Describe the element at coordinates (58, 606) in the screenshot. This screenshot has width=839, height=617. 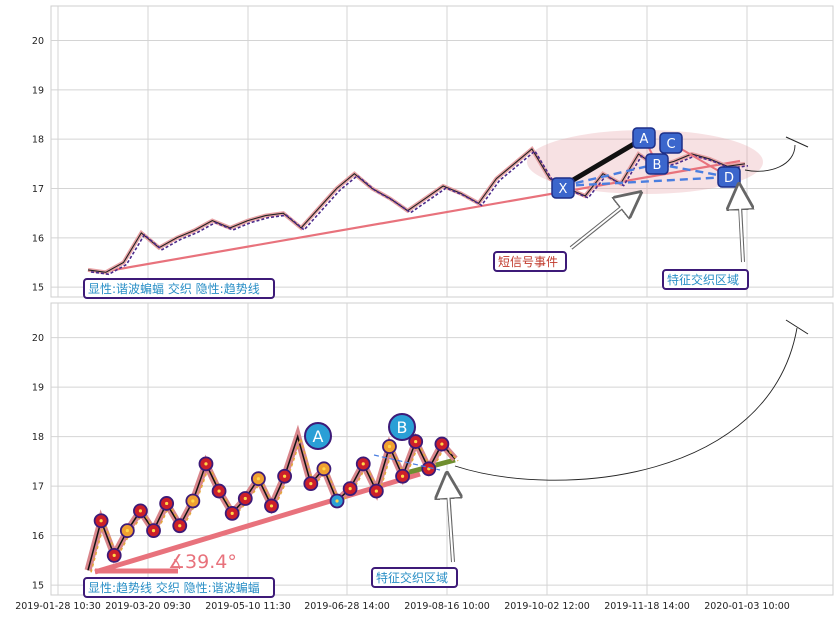
I see `x-tick-label: 2019-01-28 10:30` at that location.